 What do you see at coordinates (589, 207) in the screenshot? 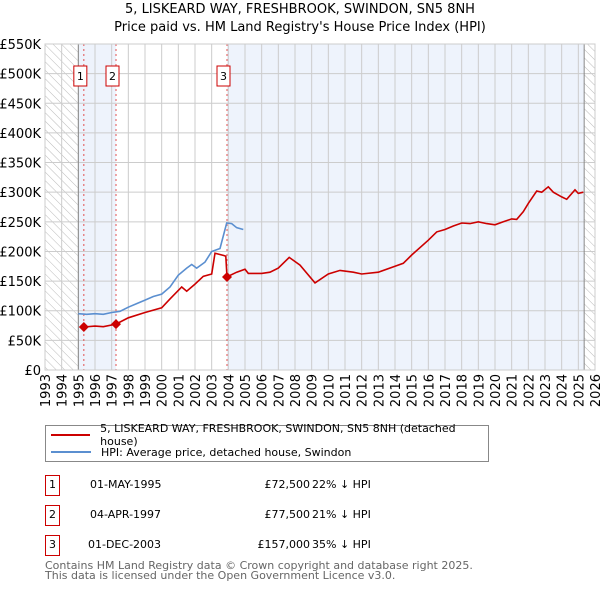
I see `hatched-region-after` at bounding box center [589, 207].